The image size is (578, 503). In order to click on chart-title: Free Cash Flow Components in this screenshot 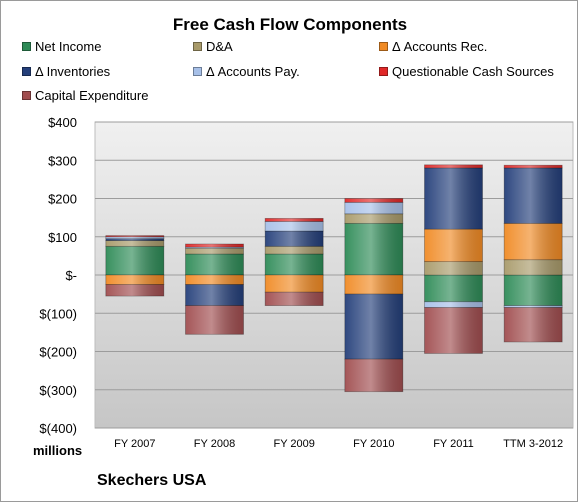, I will do `click(290, 24)`.